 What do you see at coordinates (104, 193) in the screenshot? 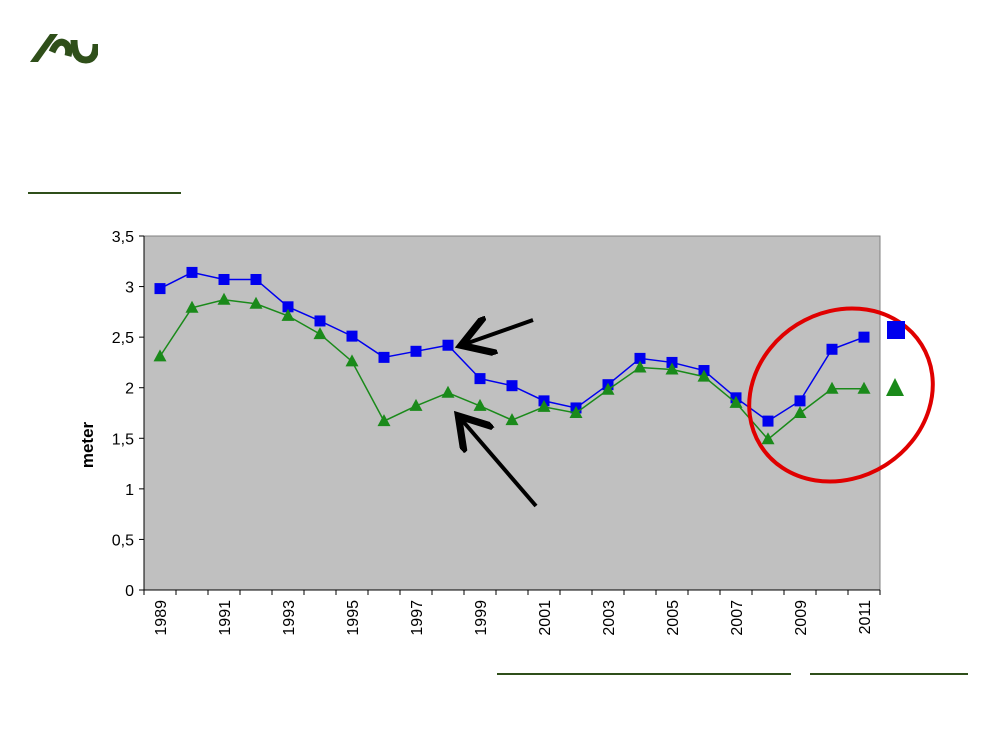
I see `header-rule` at bounding box center [104, 193].